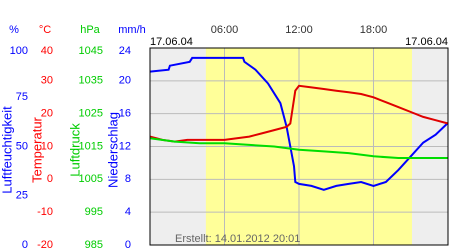  I want to click on footer: Erstellt: 14.01.2012 20:01, so click(237, 239).